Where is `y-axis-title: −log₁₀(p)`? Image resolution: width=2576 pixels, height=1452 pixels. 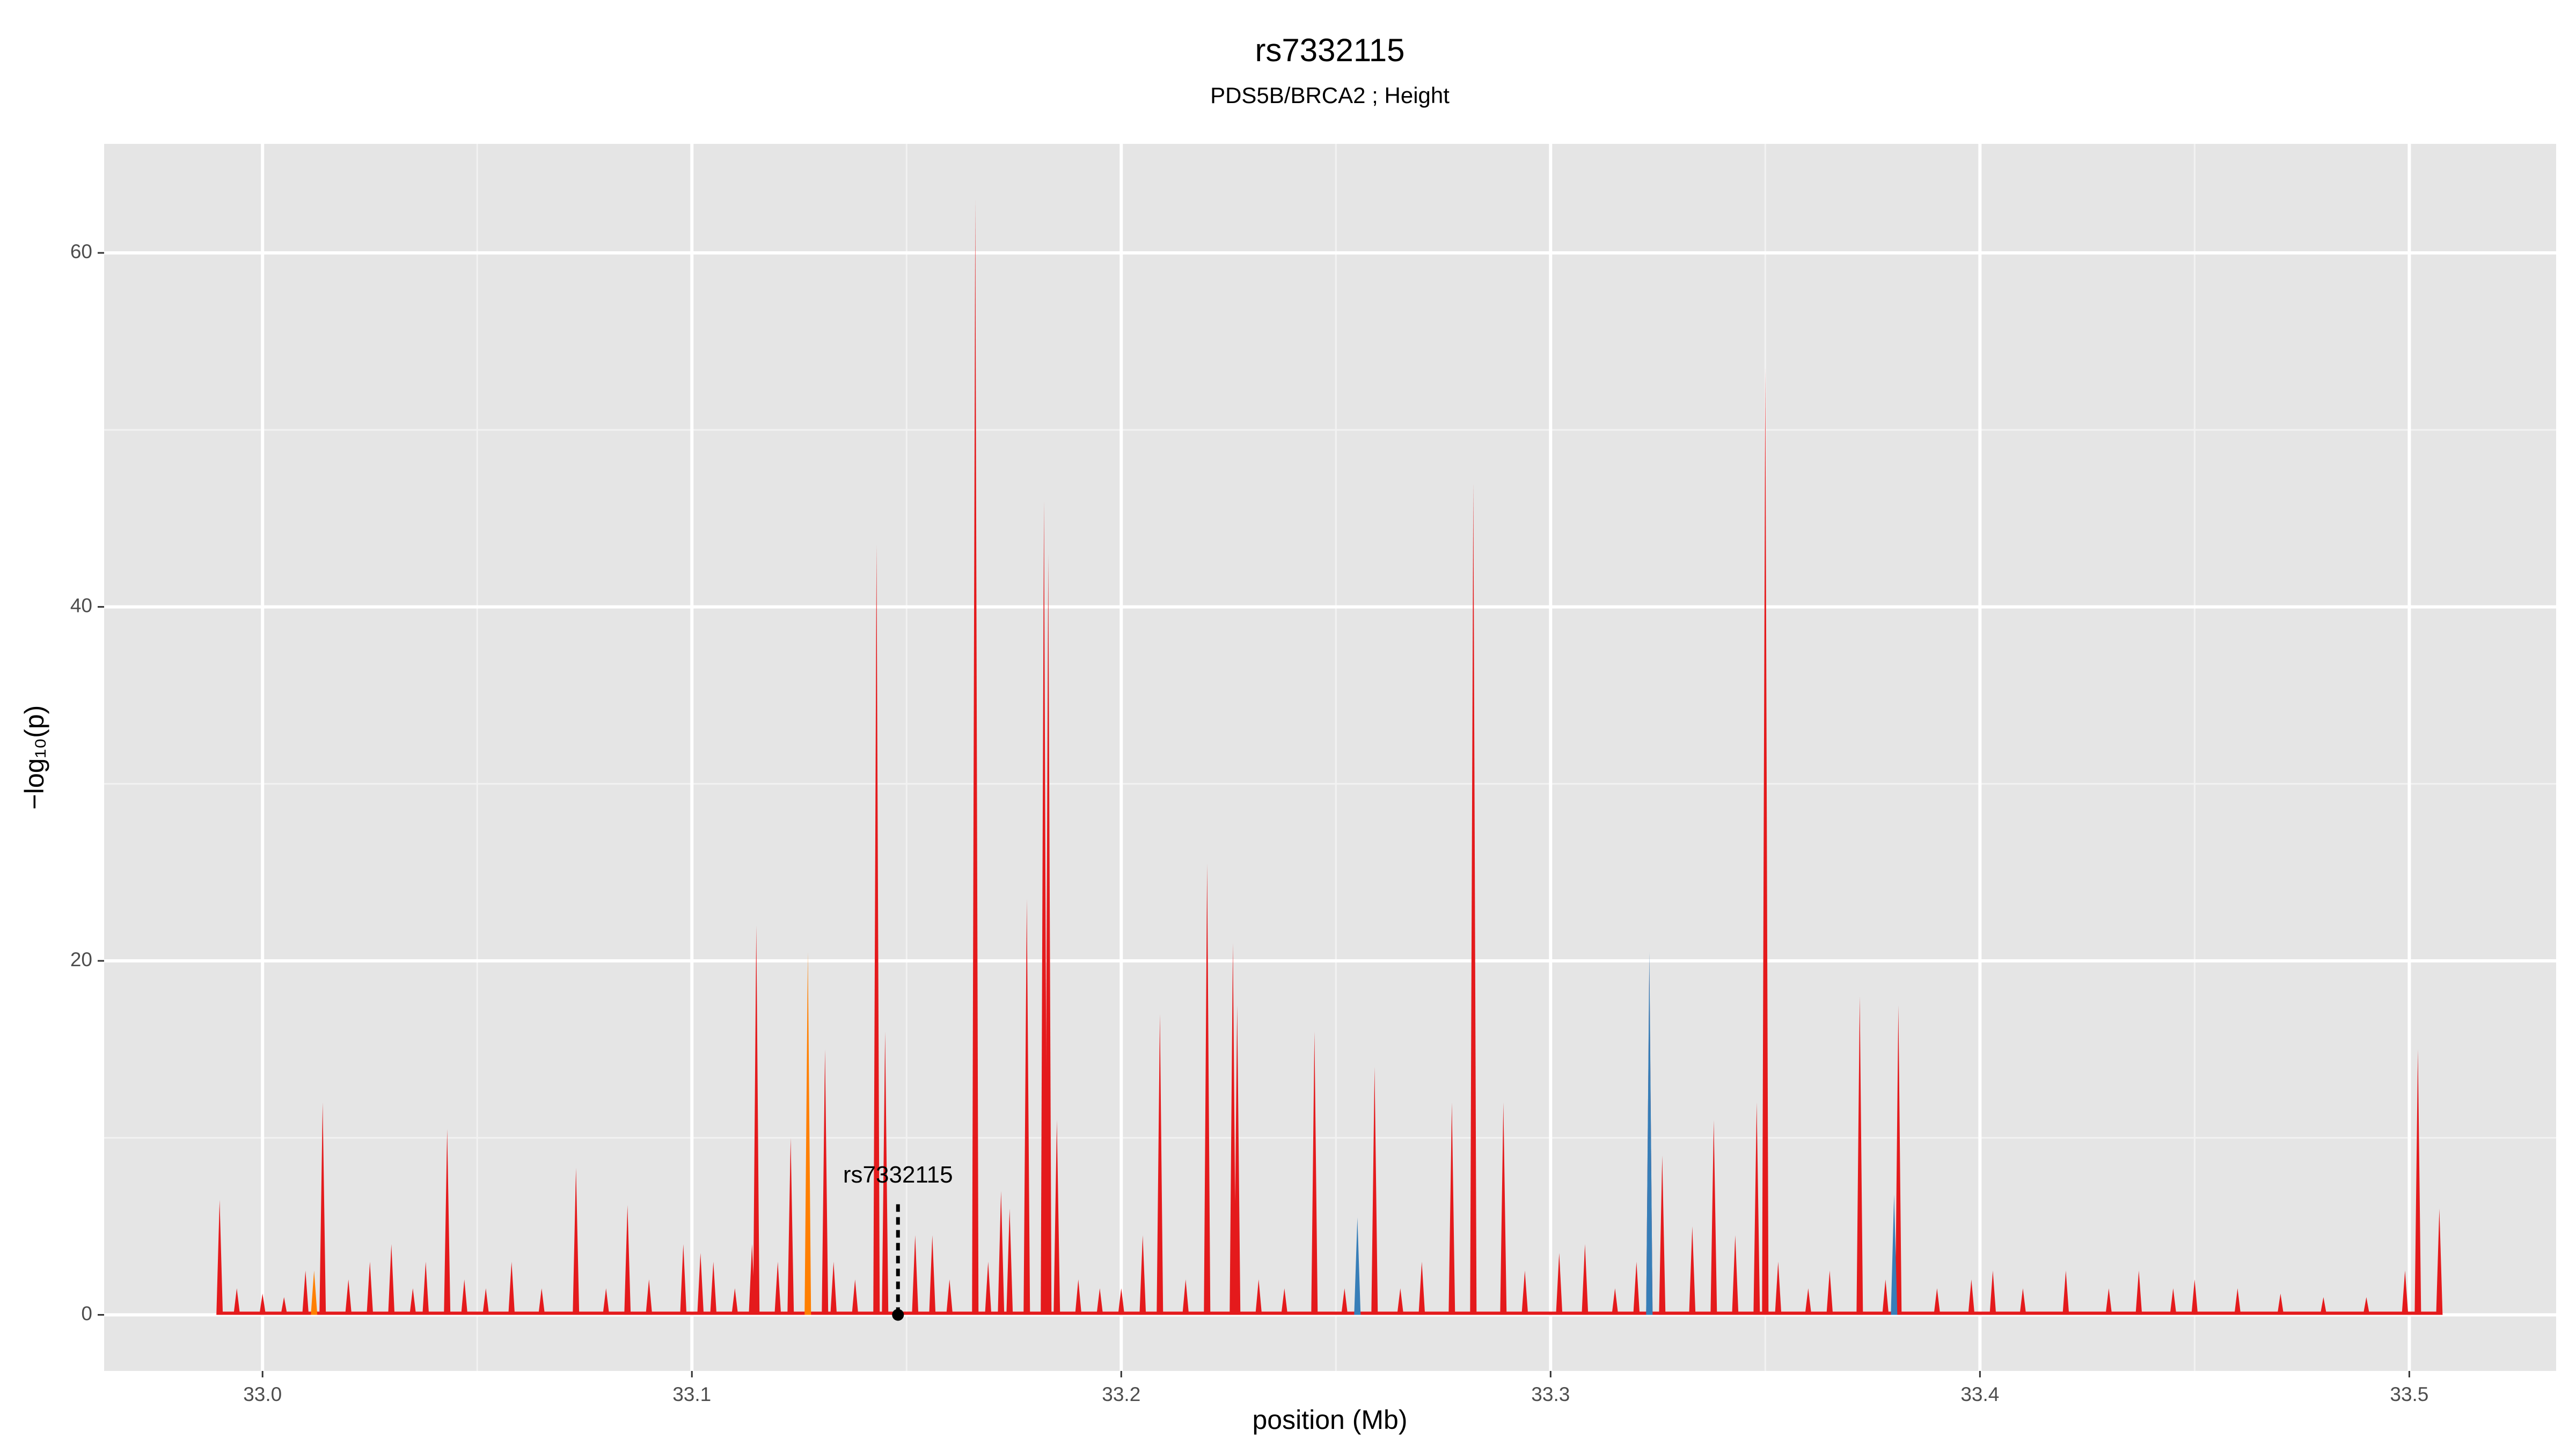 y-axis-title: −log₁₀(p) is located at coordinates (34, 757).